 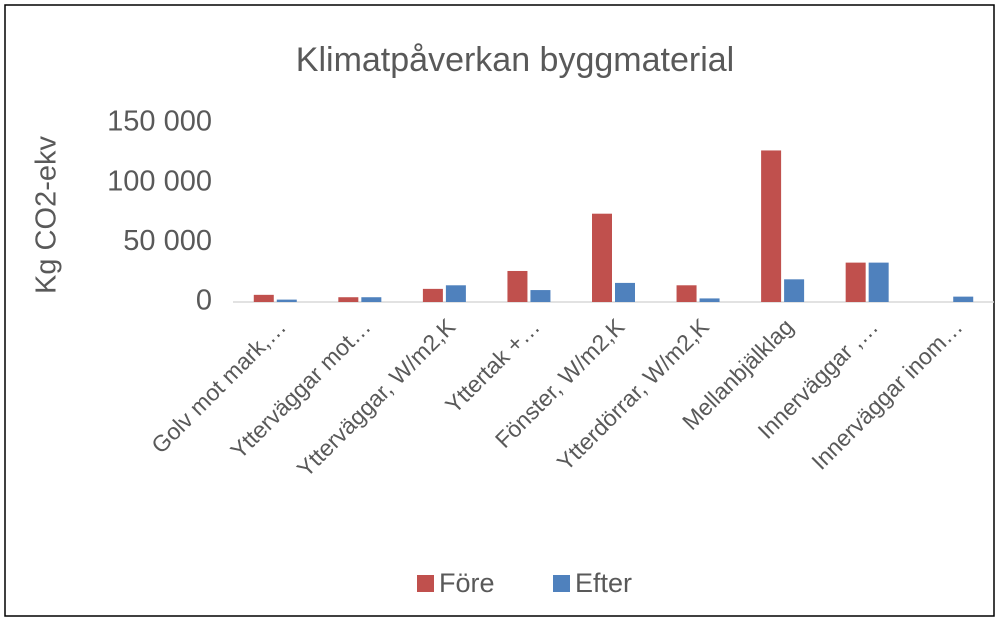 I want to click on y-tick-label: 100 000, so click(x=159, y=181).